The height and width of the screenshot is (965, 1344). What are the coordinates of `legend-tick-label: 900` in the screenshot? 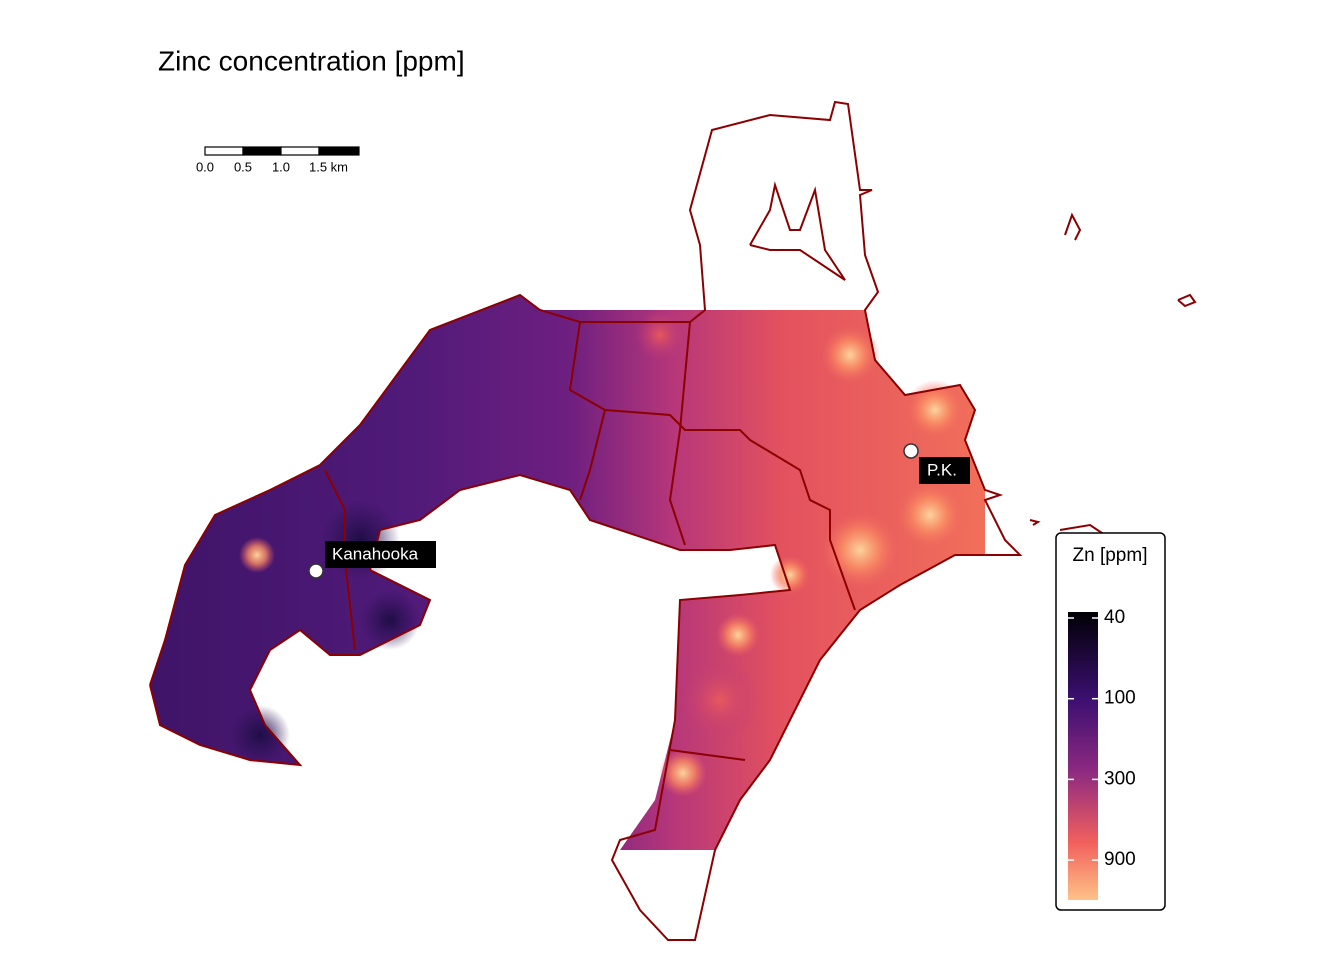 It's located at (1120, 859).